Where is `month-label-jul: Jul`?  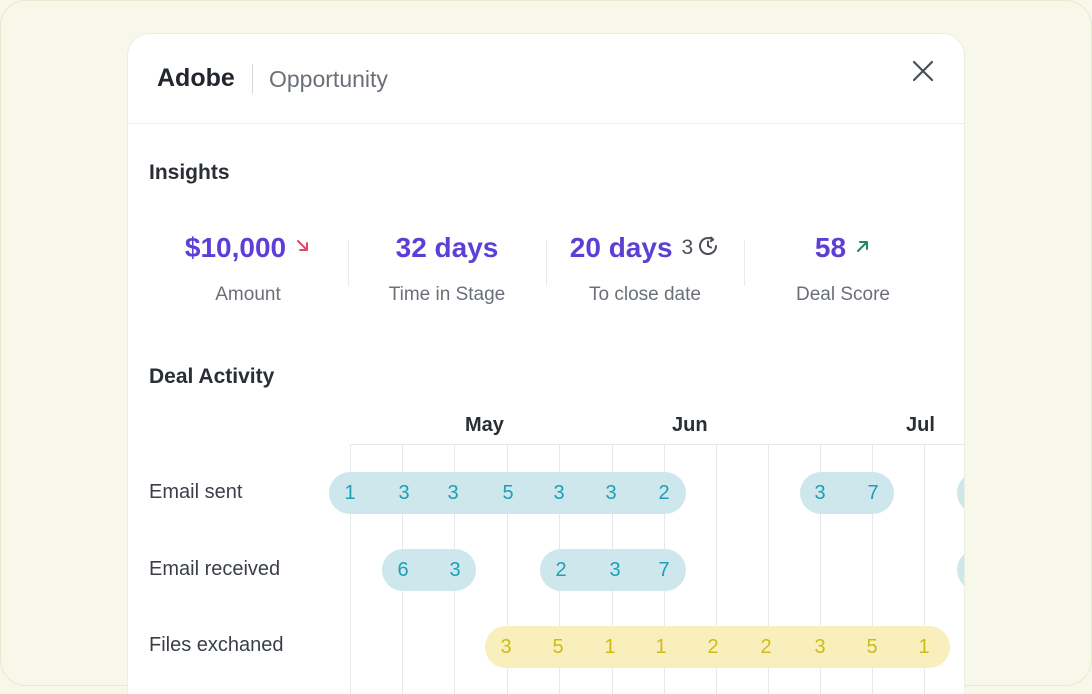 month-label-jul: Jul is located at coordinates (920, 425).